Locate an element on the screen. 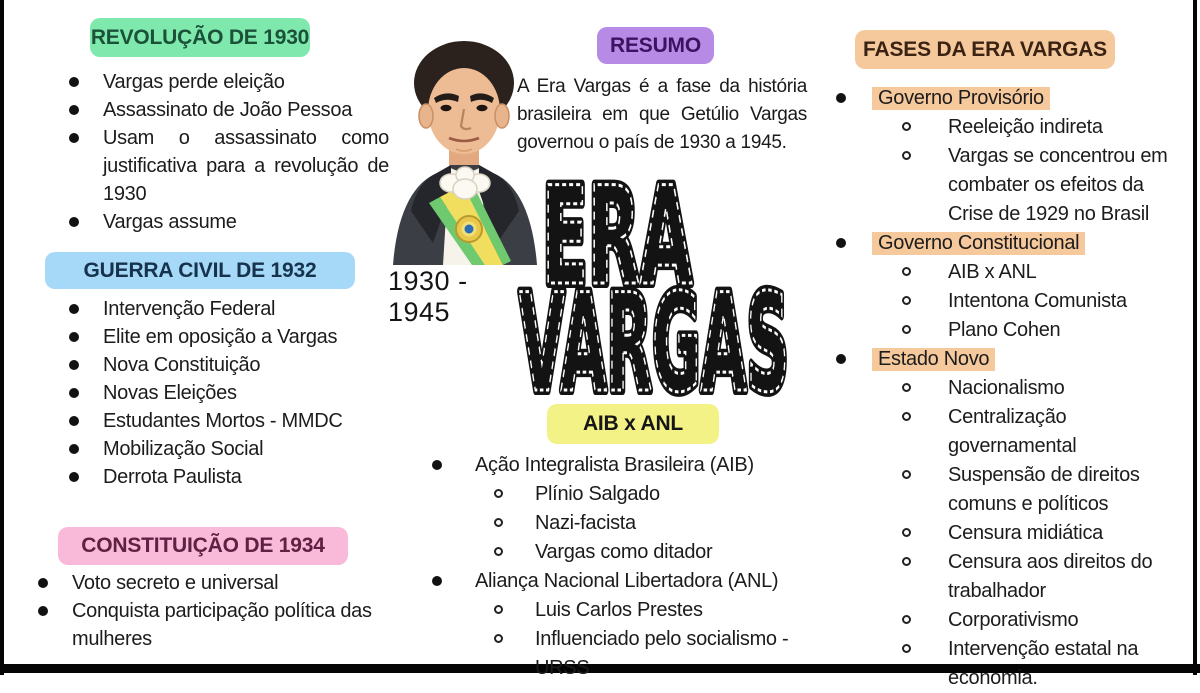 This screenshot has width=1200, height=693. list-item: Aliança Nacional Libertadora (ANL) is located at coordinates (625, 581).